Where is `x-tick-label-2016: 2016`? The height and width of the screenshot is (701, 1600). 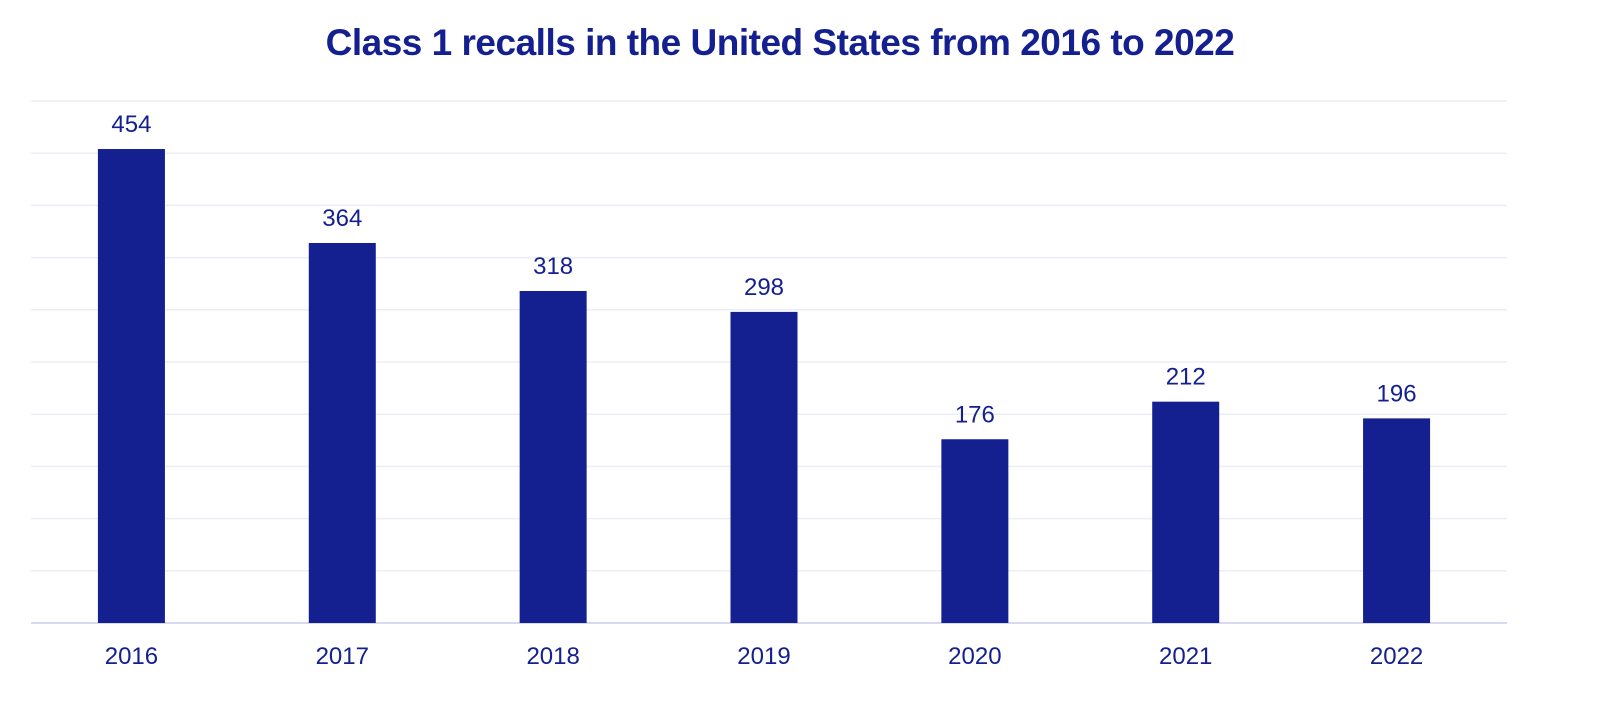
x-tick-label-2016: 2016 is located at coordinates (131, 656).